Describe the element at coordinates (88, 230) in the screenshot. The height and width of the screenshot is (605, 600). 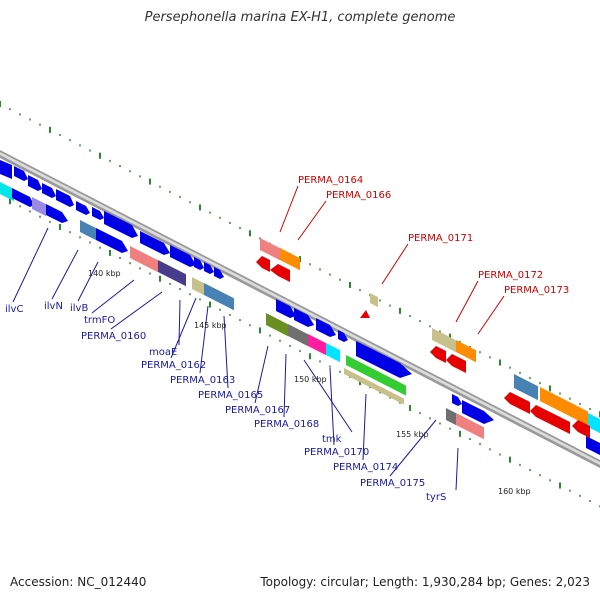
I see `product-trmFO` at that location.